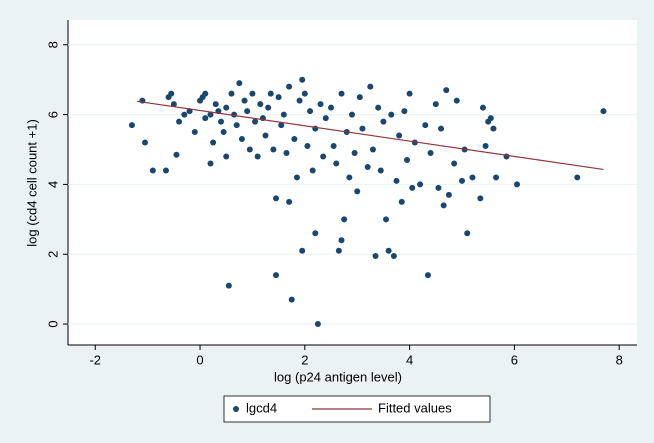 This screenshot has width=654, height=443. Describe the element at coordinates (415, 407) in the screenshot. I see `legend-label: Fitted values` at that location.